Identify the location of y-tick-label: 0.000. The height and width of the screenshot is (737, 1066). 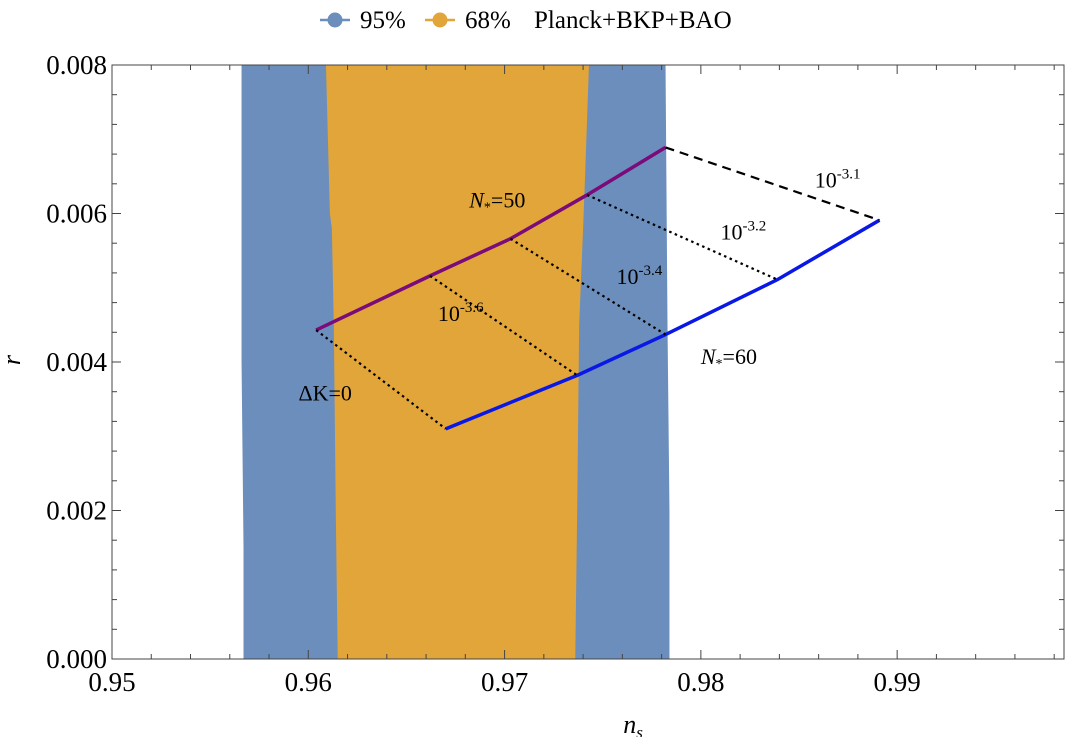
(76, 659).